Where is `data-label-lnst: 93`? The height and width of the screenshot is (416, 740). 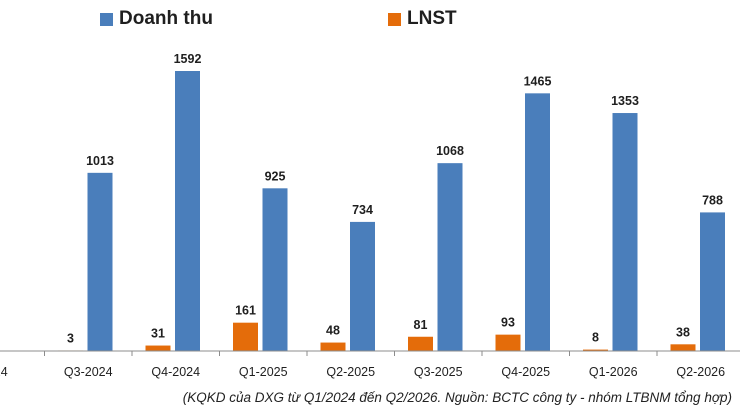 data-label-lnst: 93 is located at coordinates (508, 323).